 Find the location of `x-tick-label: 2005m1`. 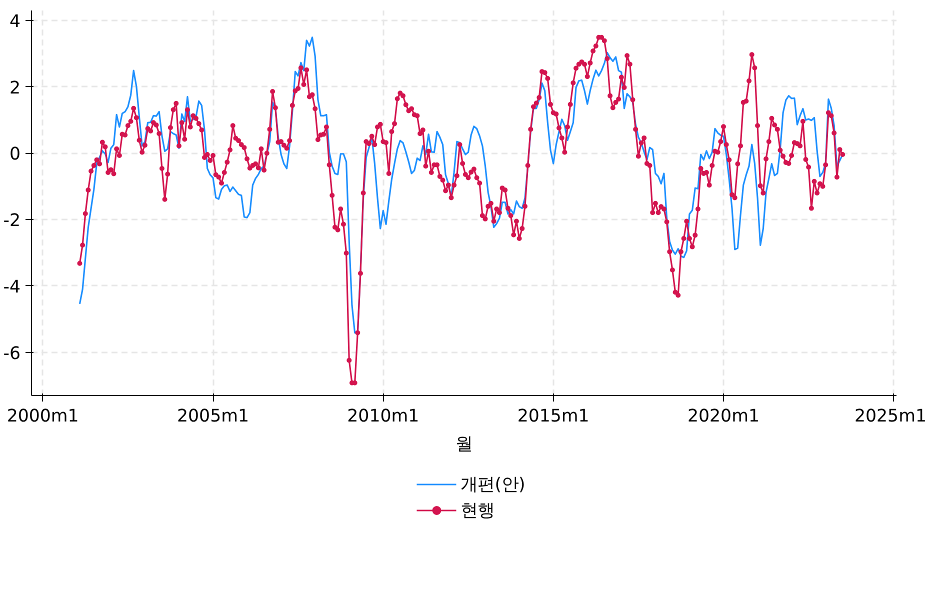

x-tick-label: 2005m1 is located at coordinates (213, 416).